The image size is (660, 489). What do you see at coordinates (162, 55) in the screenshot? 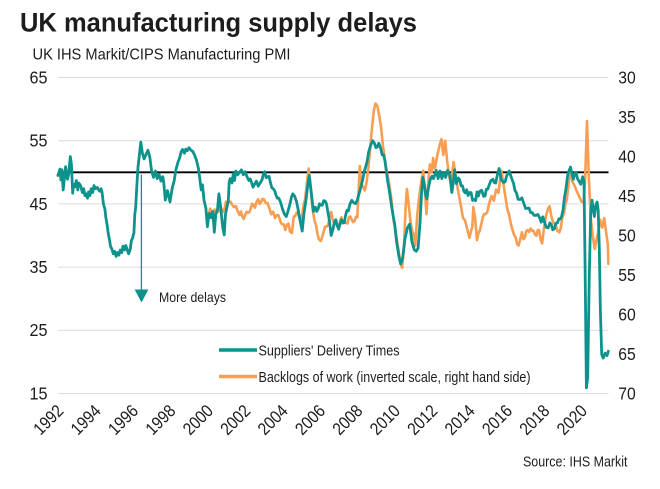
I see `svg-text:UK IHS Markit/CIPS Manufacturi: UK IHS Markit/CIPS Manufacturing PMI` at bounding box center [162, 55].